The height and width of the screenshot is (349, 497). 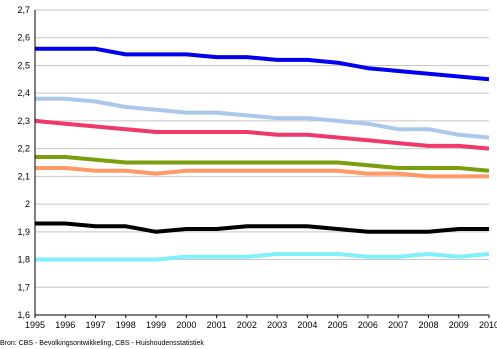 What do you see at coordinates (368, 325) in the screenshot?
I see `x-tick-label: 2006` at bounding box center [368, 325].